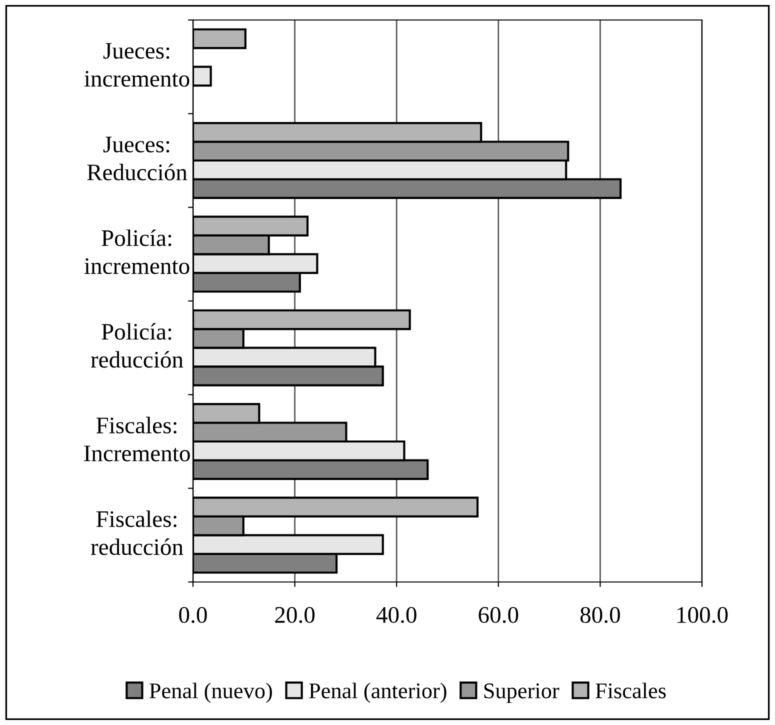 The height and width of the screenshot is (725, 775). Describe the element at coordinates (396, 615) in the screenshot. I see `x-tick-label: 40.0` at that location.